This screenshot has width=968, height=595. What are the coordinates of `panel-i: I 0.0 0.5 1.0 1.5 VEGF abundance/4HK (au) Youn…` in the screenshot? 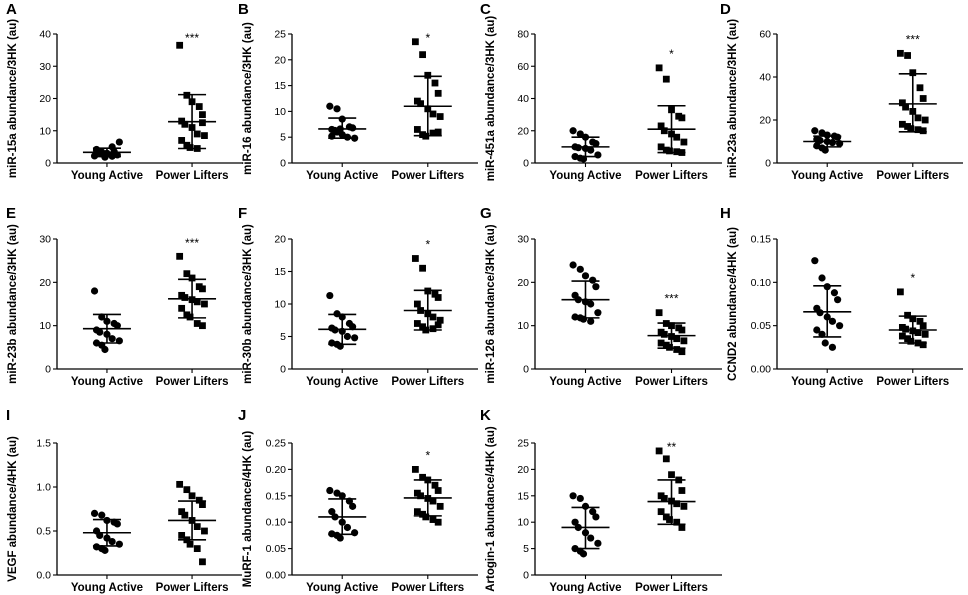 It's located at (124, 500).